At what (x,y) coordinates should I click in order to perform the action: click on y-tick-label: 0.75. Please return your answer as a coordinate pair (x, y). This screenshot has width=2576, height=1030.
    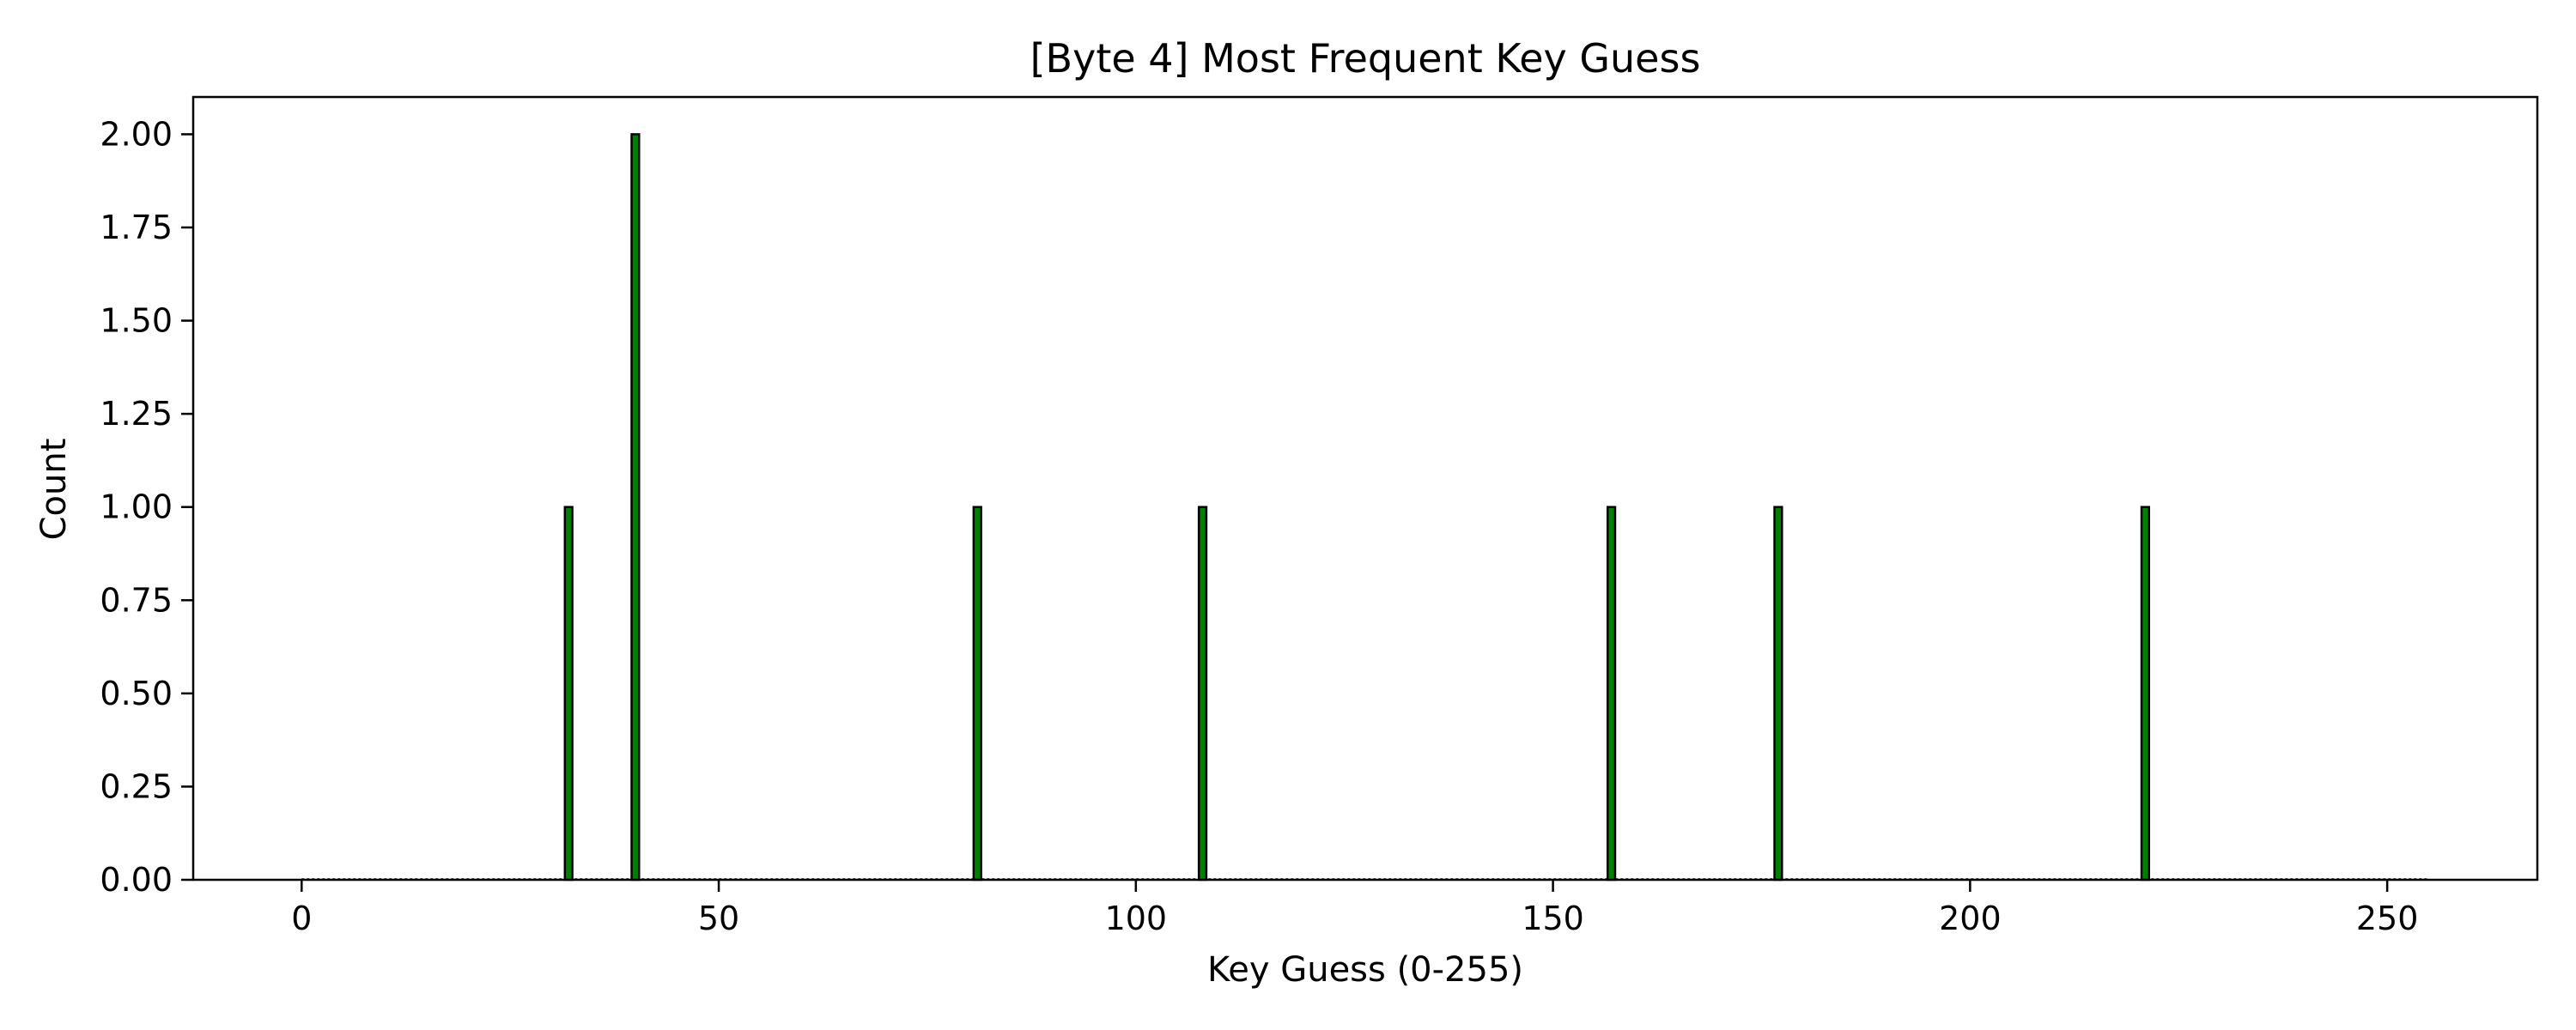
    Looking at the image, I should click on (137, 600).